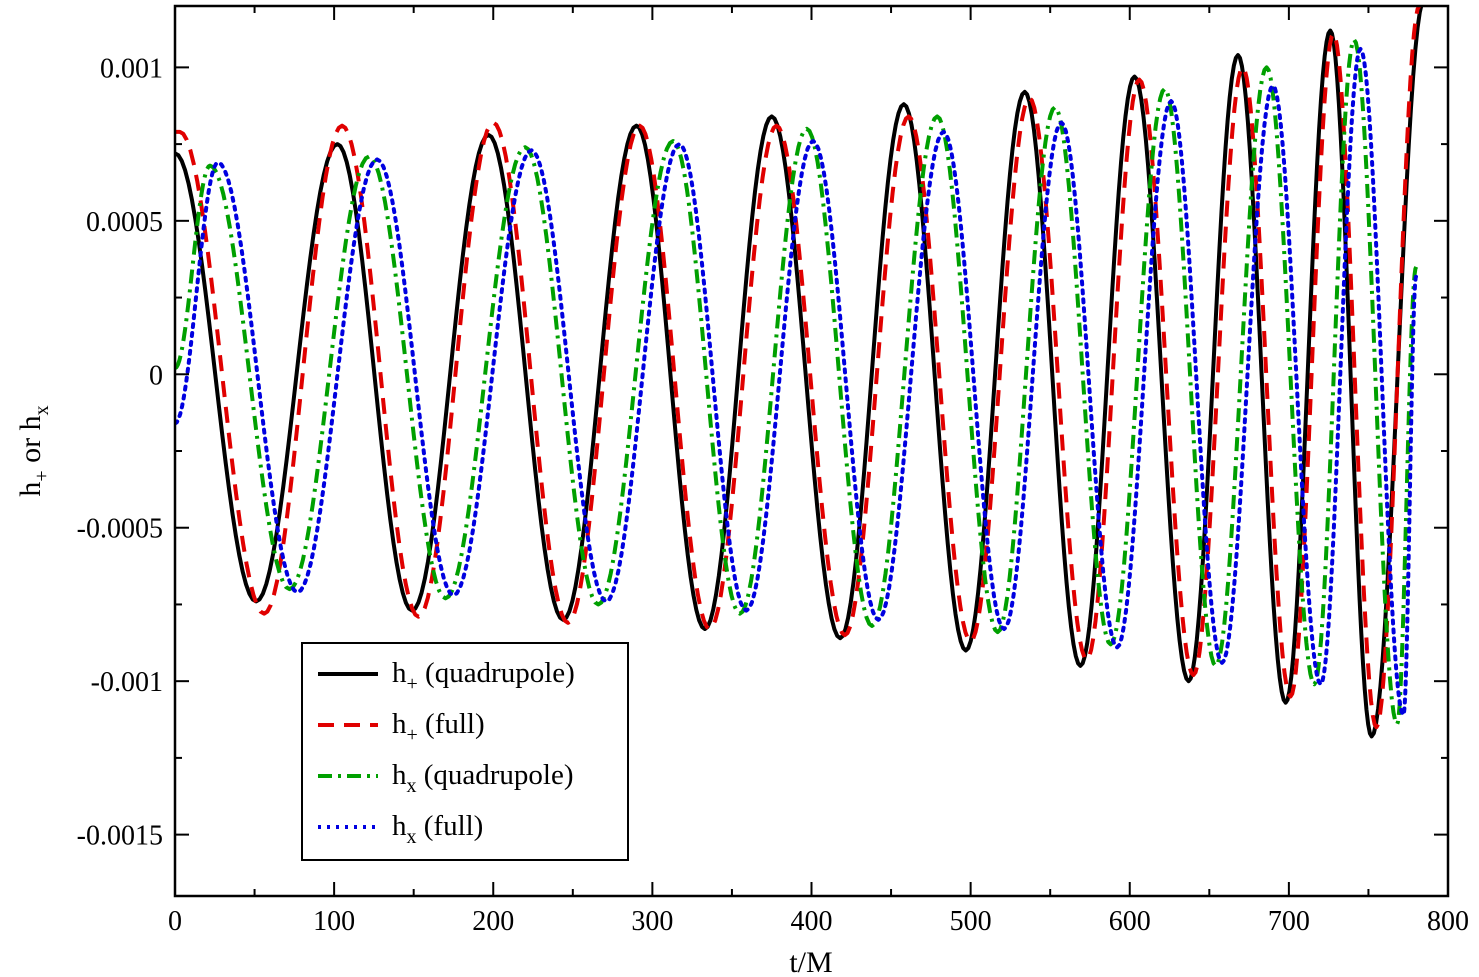 Image resolution: width=1479 pixels, height=977 pixels. I want to click on y-tick-label: 0, so click(156, 375).